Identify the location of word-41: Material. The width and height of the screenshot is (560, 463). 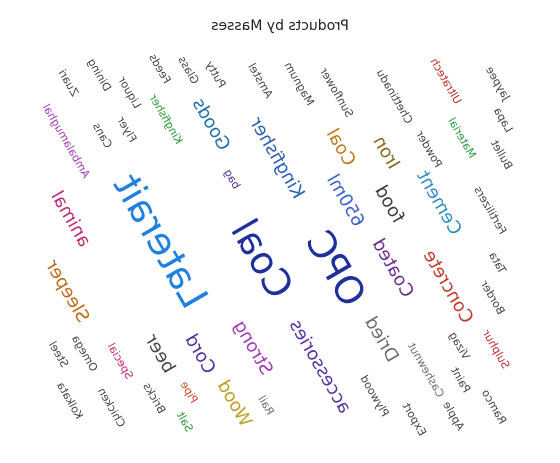
(462, 137).